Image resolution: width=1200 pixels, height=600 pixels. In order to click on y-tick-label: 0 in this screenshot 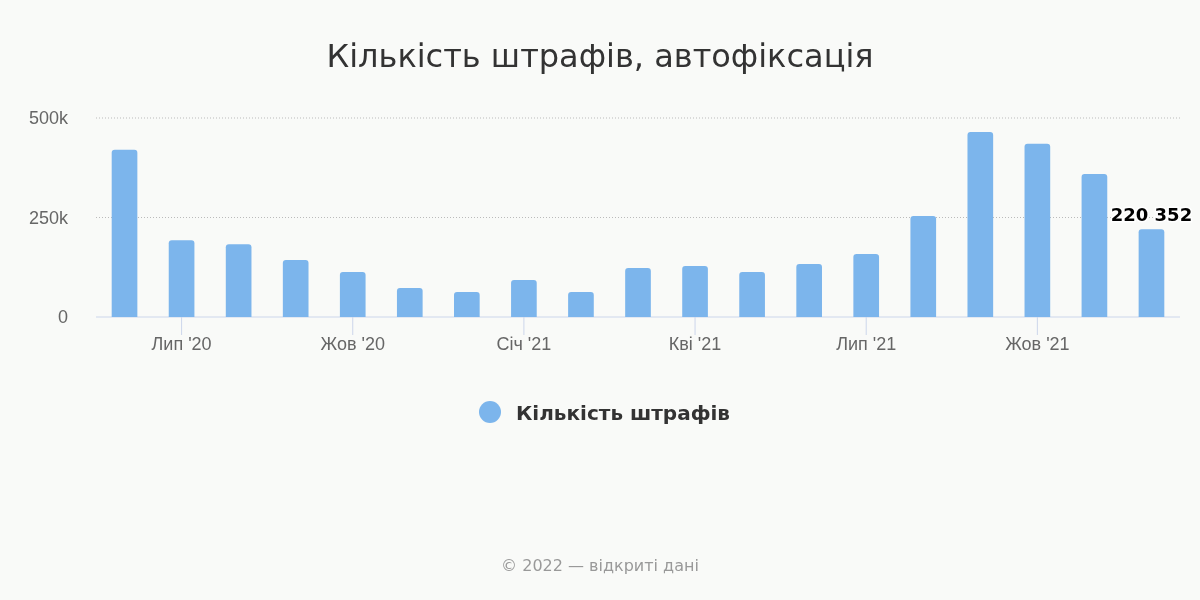, I will do `click(62, 317)`.